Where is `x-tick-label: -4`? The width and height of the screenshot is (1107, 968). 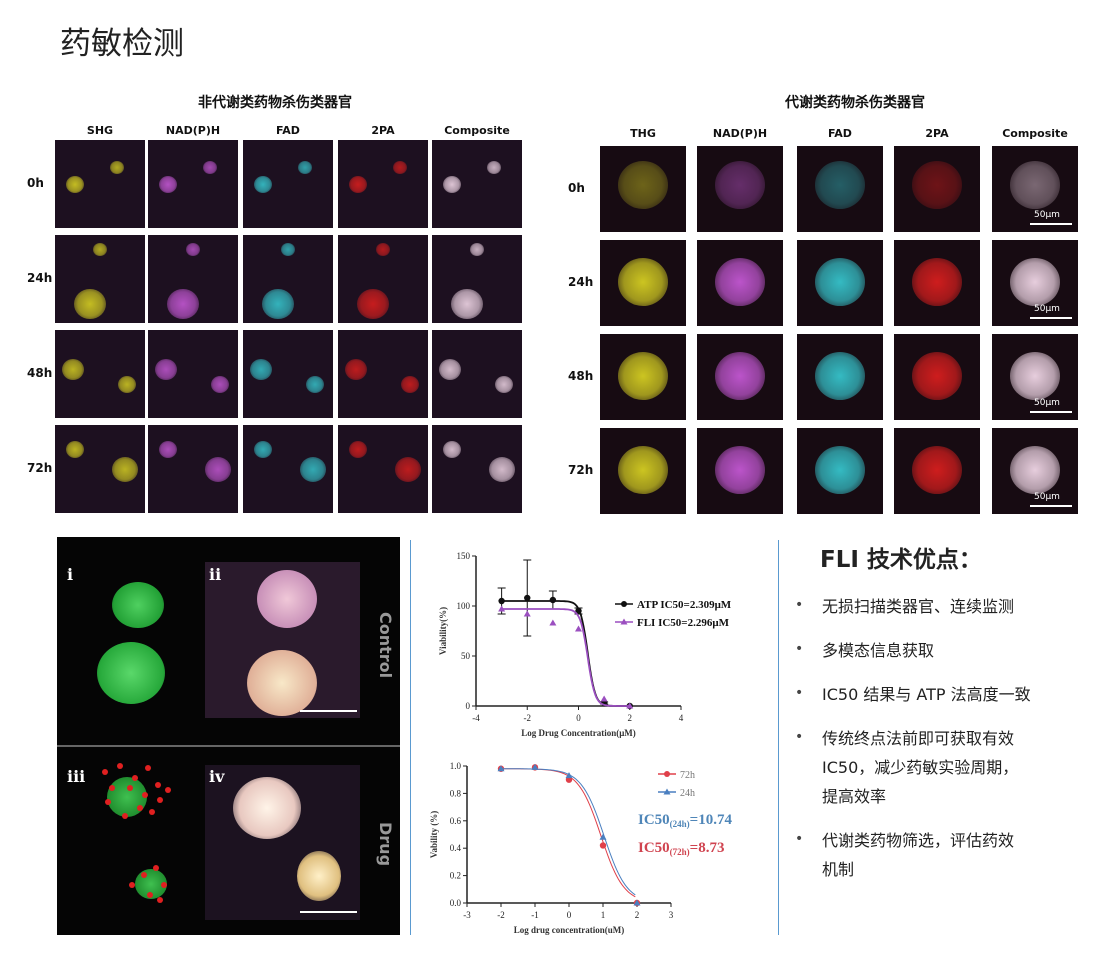 x-tick-label: -4 is located at coordinates (476, 718).